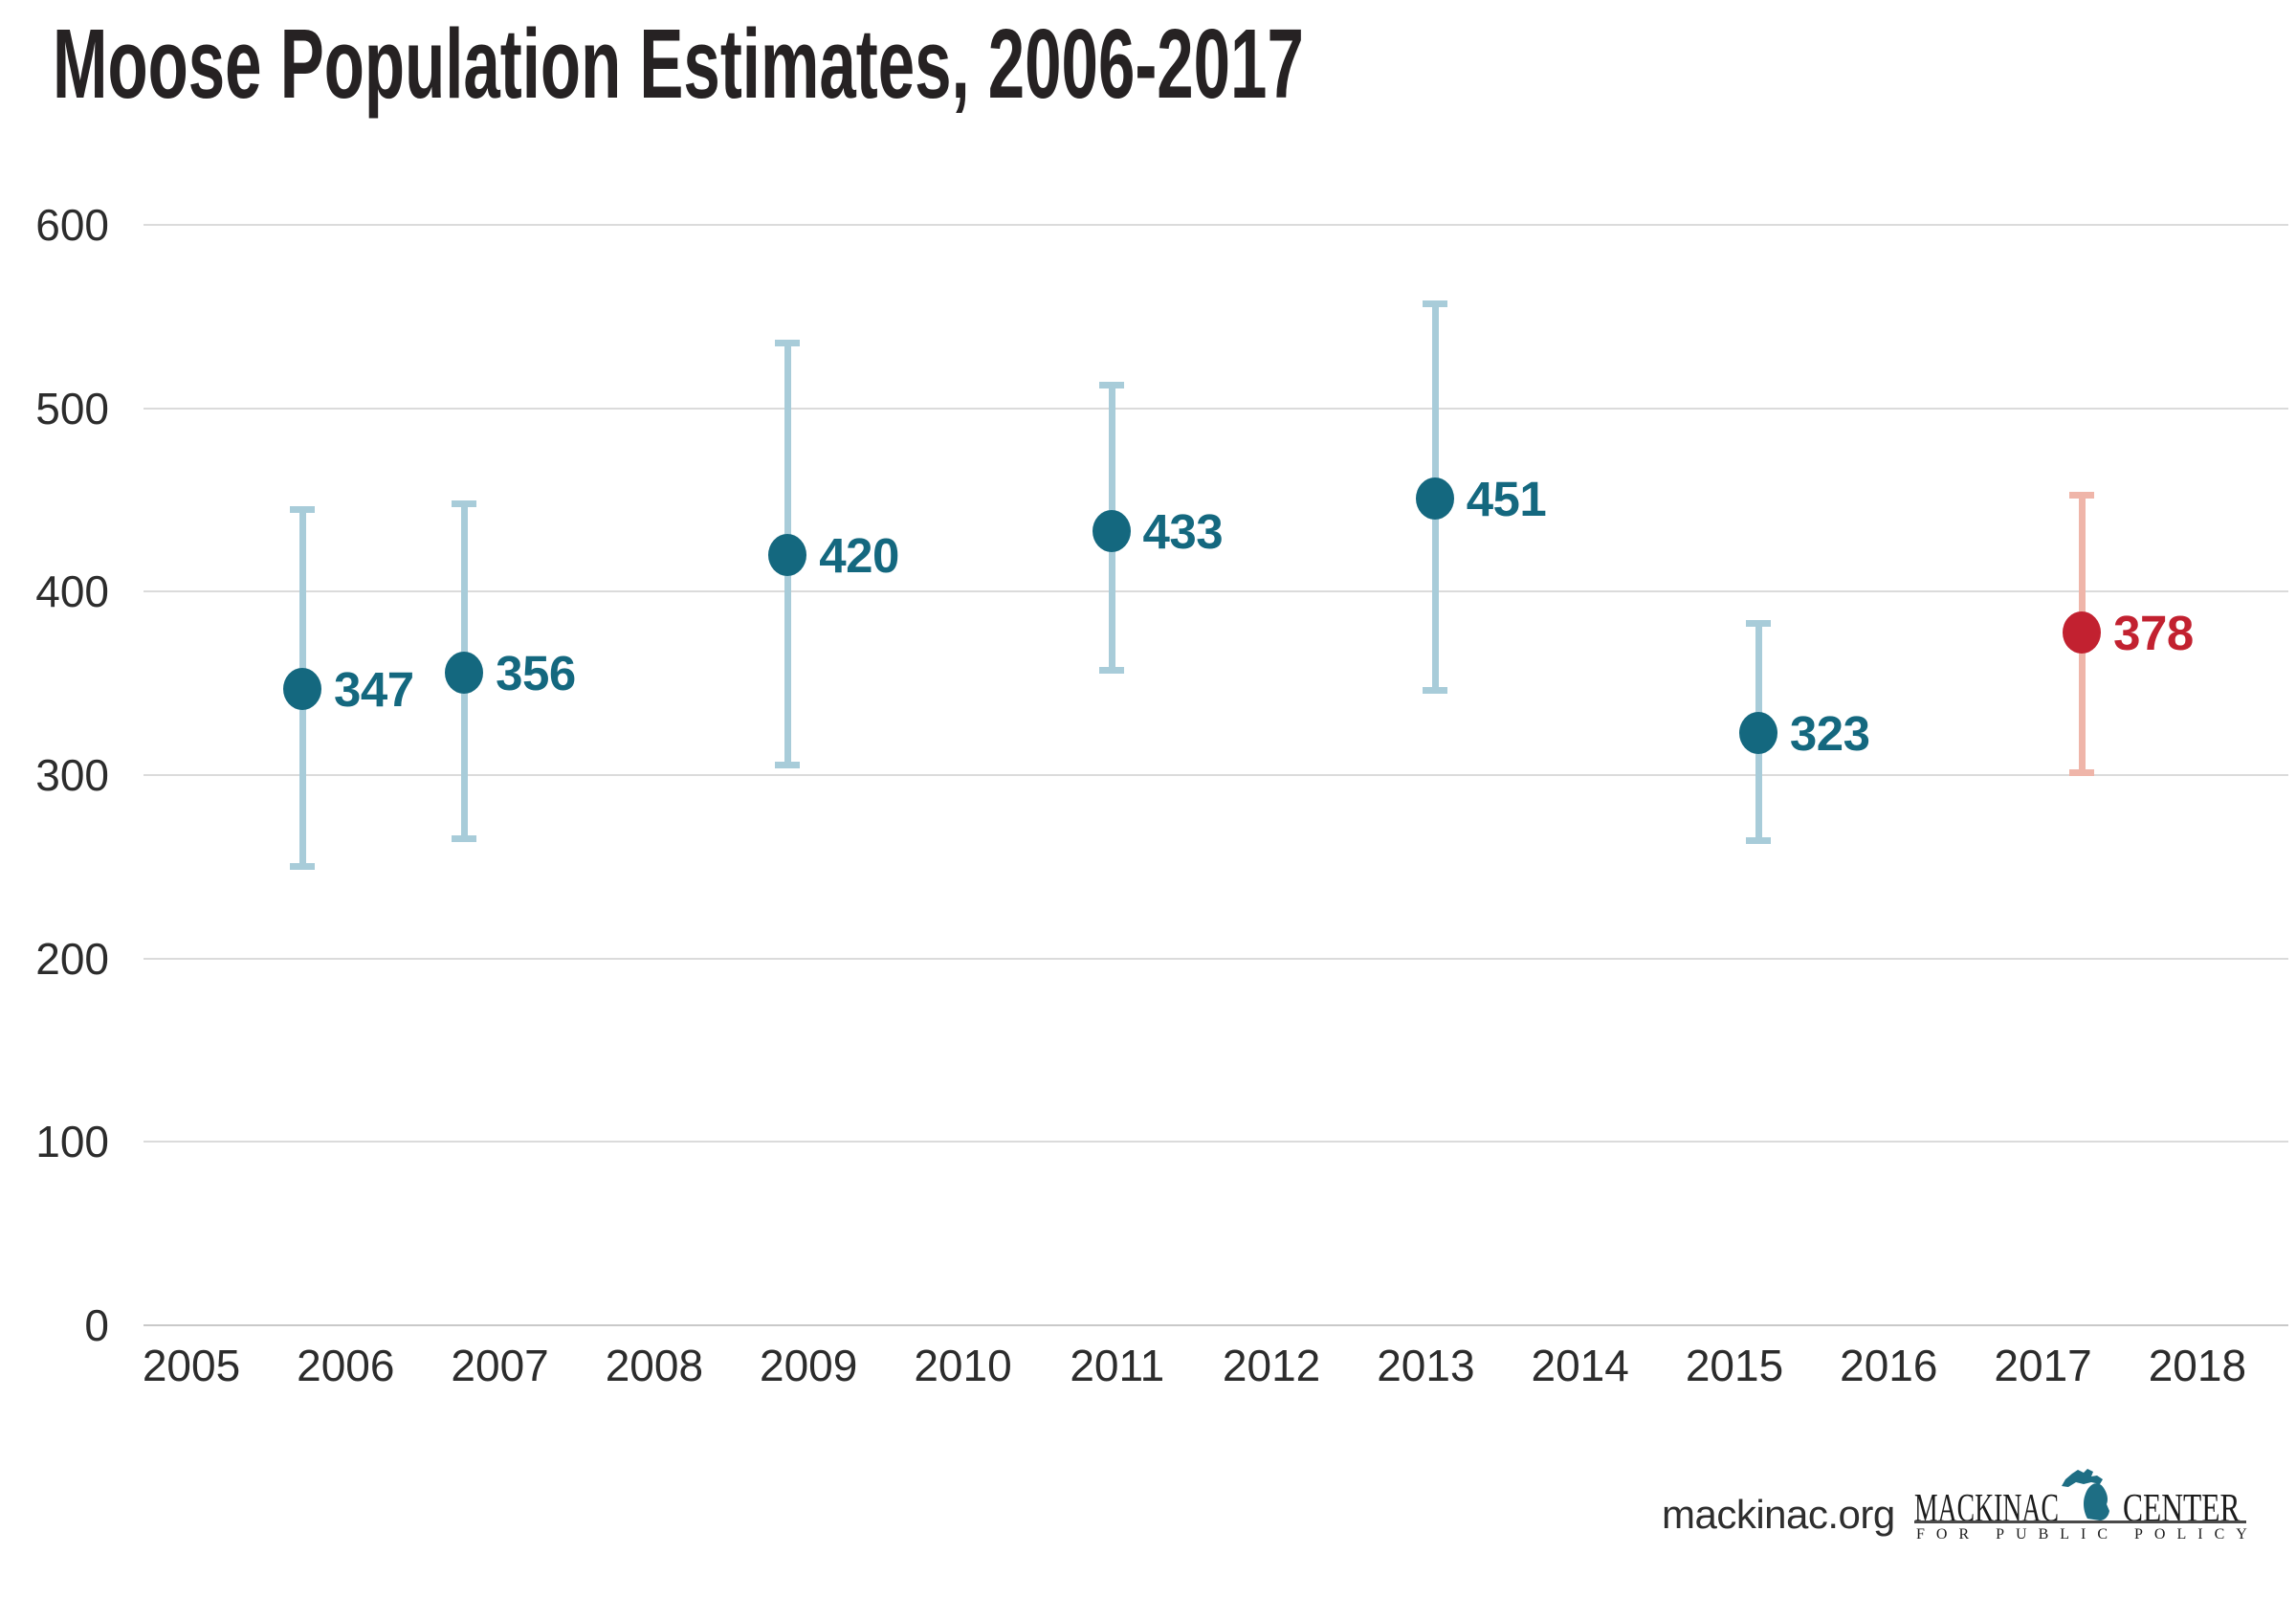  I want to click on data-point-label-2011: 433, so click(1183, 532).